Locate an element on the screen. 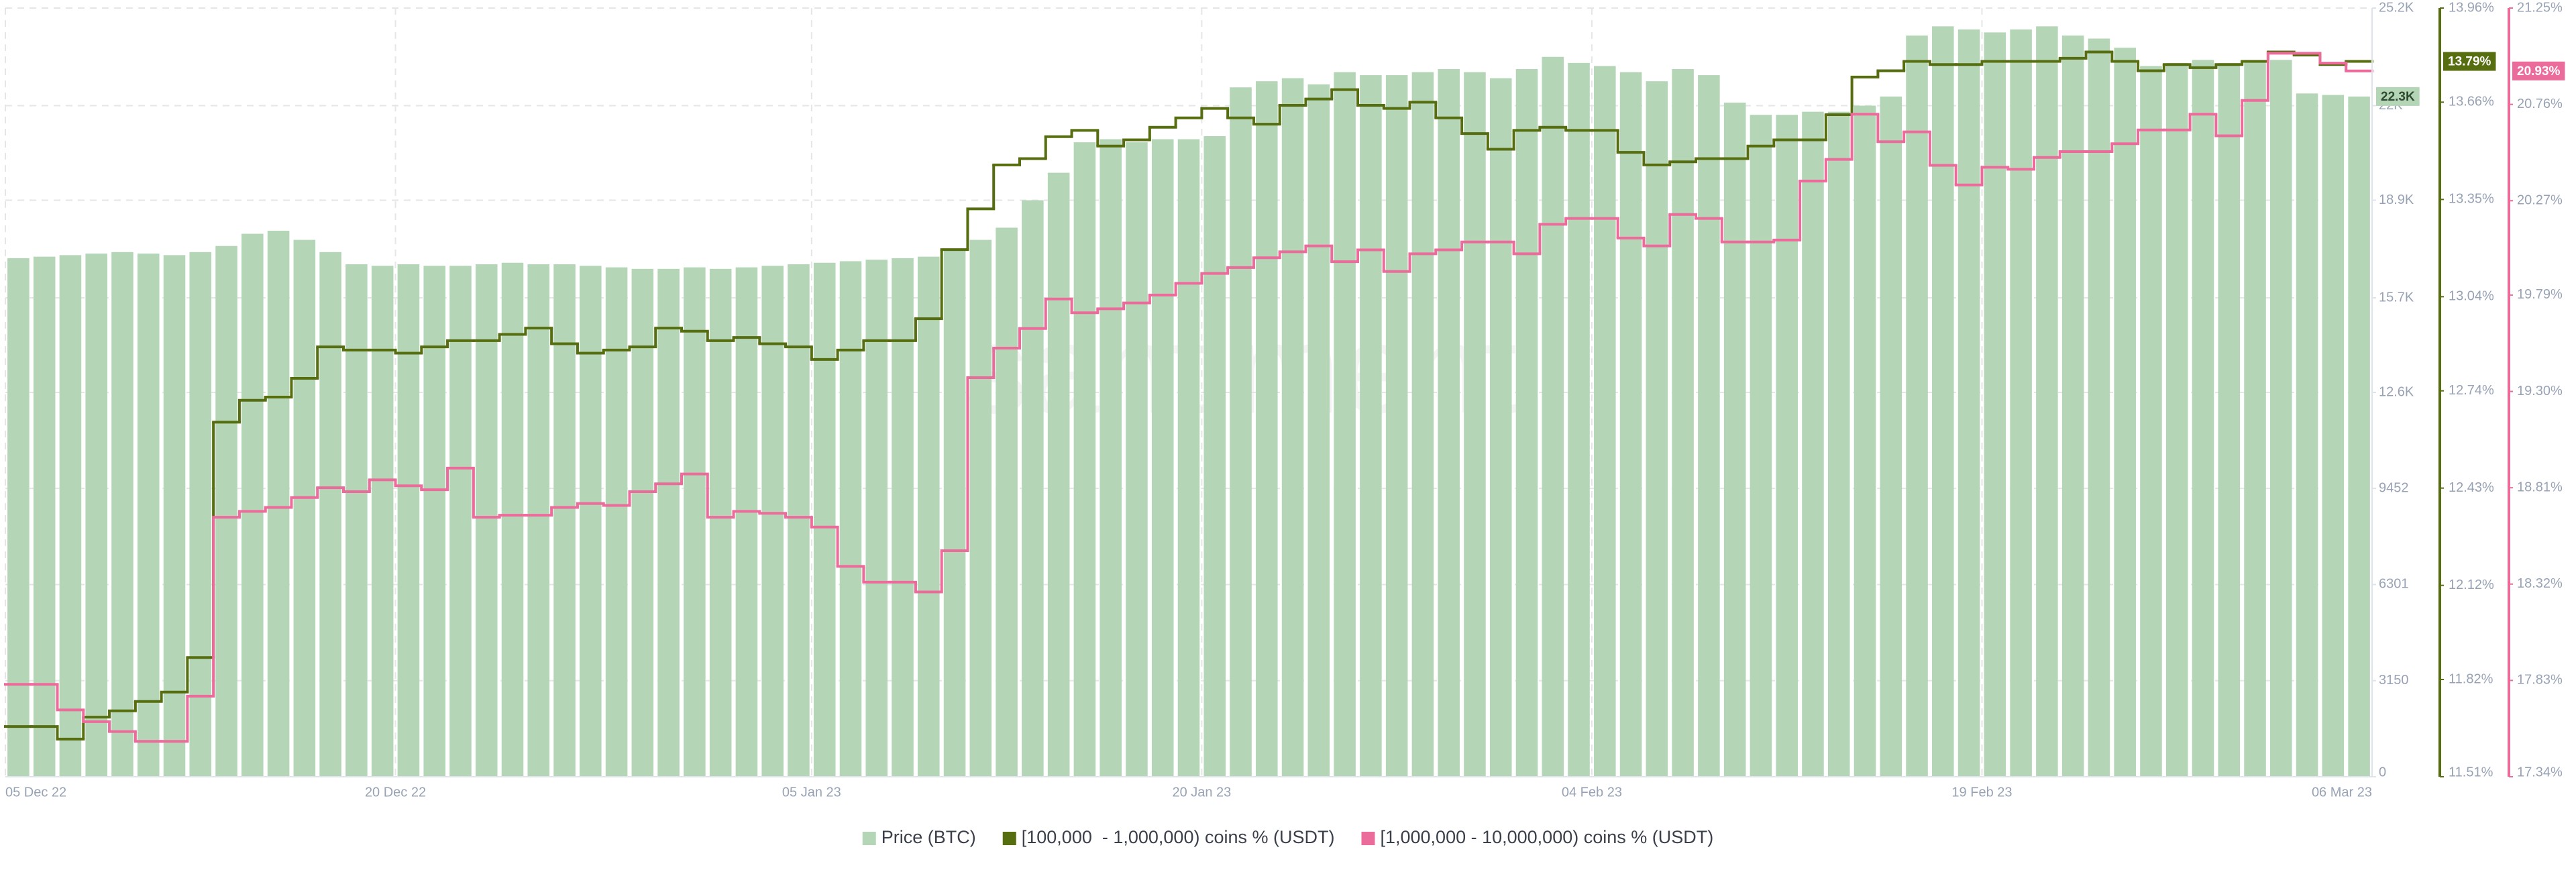  y-tick-label: 13.96% is located at coordinates (2471, 8).